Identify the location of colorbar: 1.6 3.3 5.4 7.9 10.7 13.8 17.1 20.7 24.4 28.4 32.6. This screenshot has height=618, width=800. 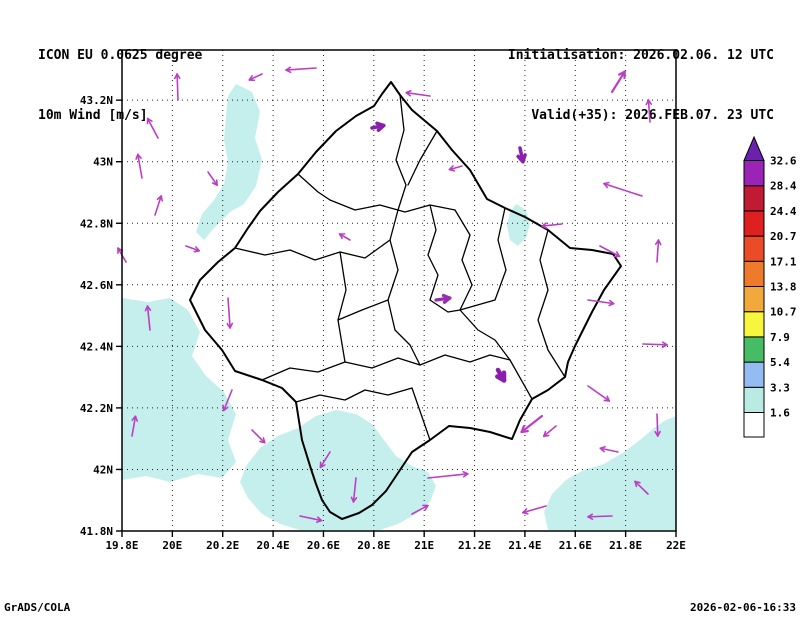
(770, 286).